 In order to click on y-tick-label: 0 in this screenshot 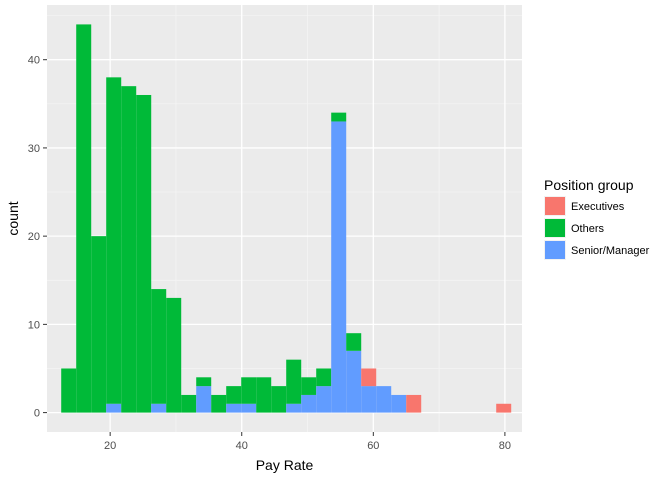, I will do `click(37, 414)`.